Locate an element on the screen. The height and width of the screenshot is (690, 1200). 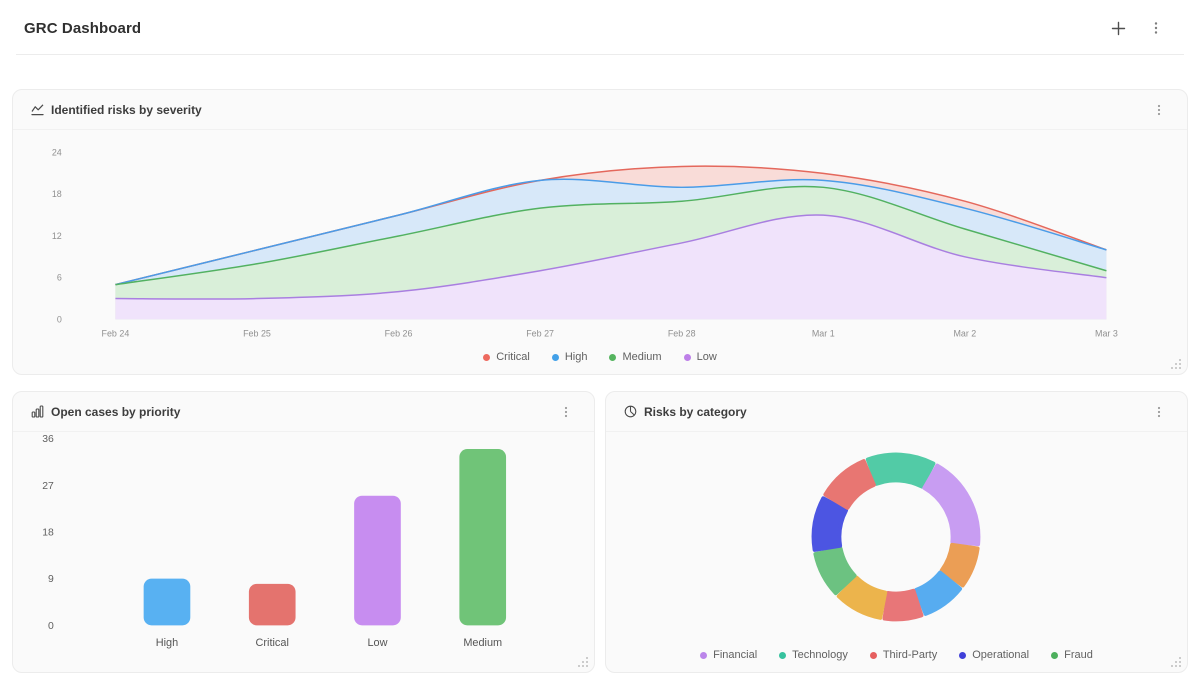
svg-text: Feb 25 is located at coordinates (257, 333).